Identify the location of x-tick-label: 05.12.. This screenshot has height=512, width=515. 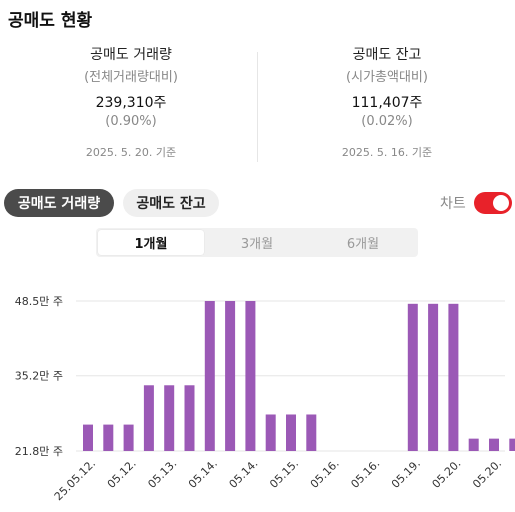
(122, 474).